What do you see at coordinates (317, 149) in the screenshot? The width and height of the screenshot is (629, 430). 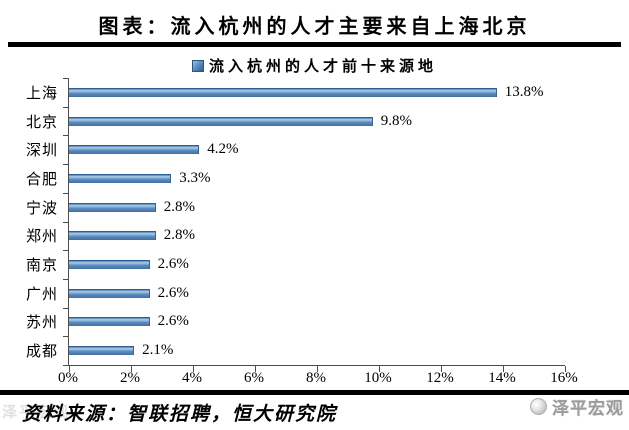 I see `bar-row: 4.2%` at bounding box center [317, 149].